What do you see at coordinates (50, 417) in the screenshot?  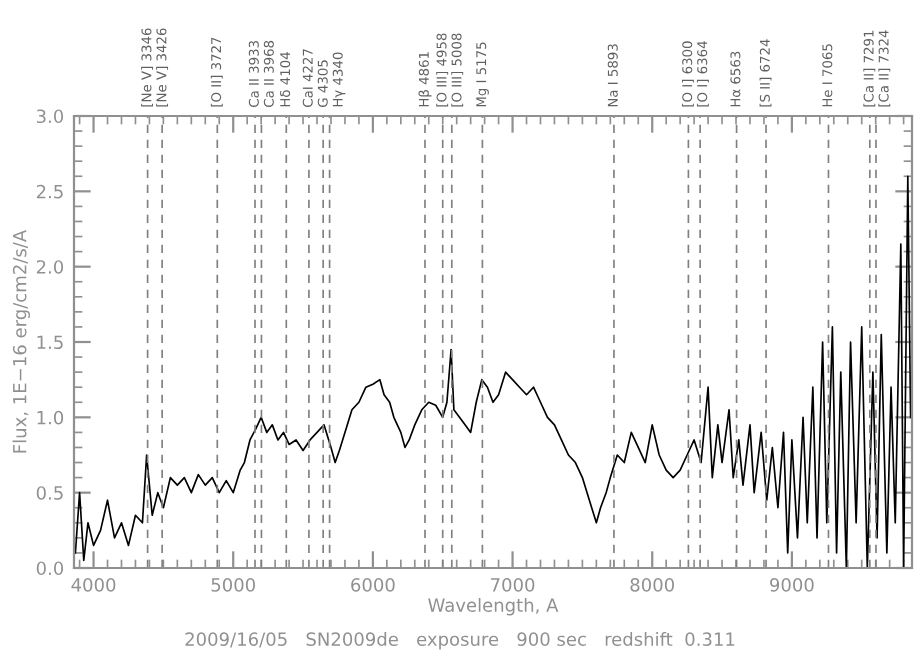 I see `y-tick-label: 1.0` at bounding box center [50, 417].